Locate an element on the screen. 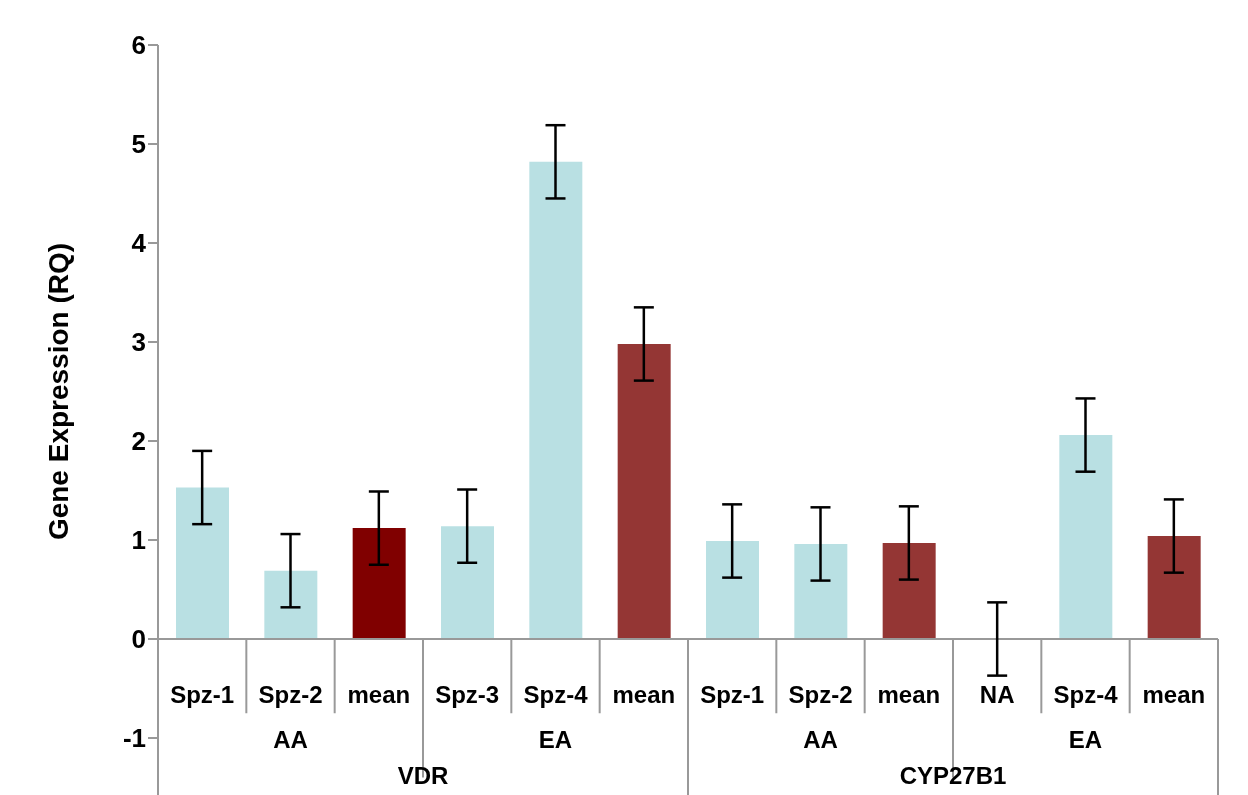  y-tick-label: 4 is located at coordinates (139, 243).